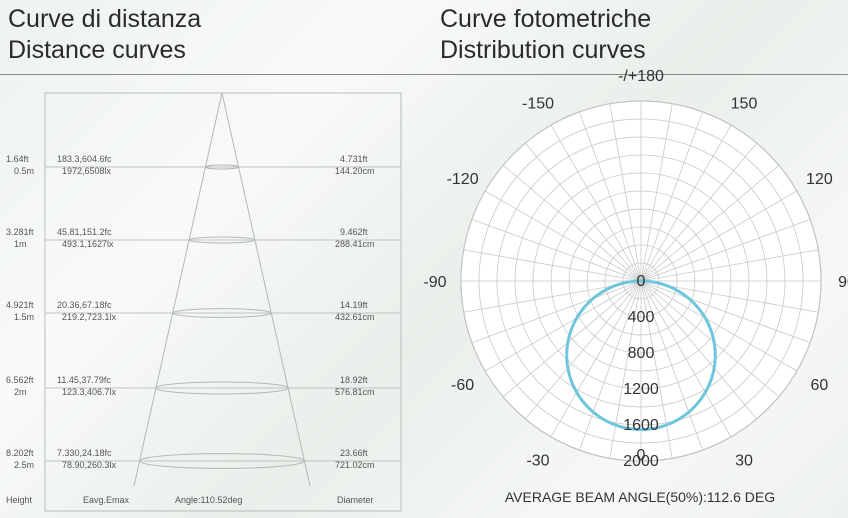 This screenshot has height=518, width=848. Describe the element at coordinates (744, 460) in the screenshot. I see `angle-label: 30` at that location.